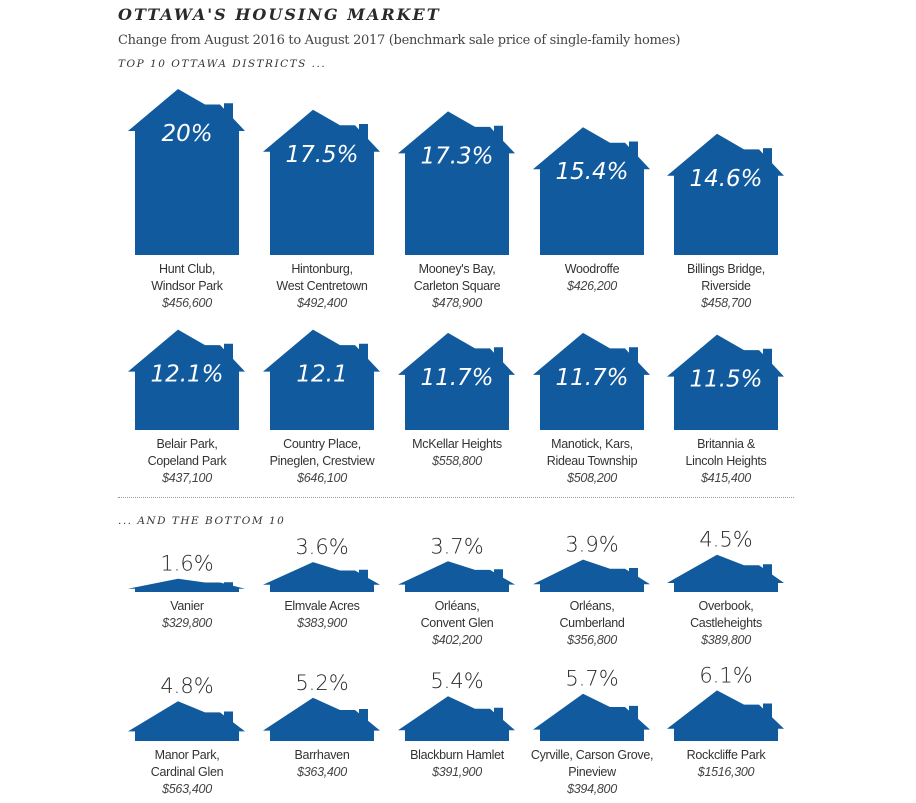  What do you see at coordinates (457, 453) in the screenshot?
I see `district-label: McKellar Heights $558,800` at bounding box center [457, 453].